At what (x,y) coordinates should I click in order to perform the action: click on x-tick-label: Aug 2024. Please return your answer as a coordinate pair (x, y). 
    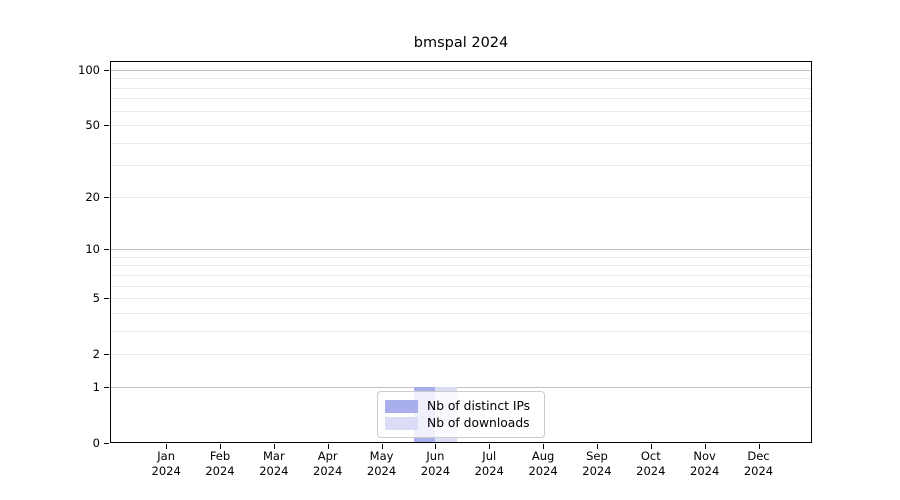
    Looking at the image, I should click on (543, 463).